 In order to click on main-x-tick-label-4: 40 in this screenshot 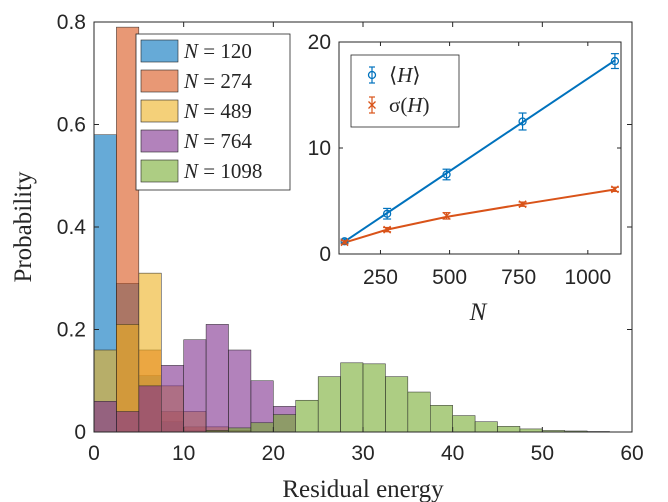, I will do `click(452, 453)`.